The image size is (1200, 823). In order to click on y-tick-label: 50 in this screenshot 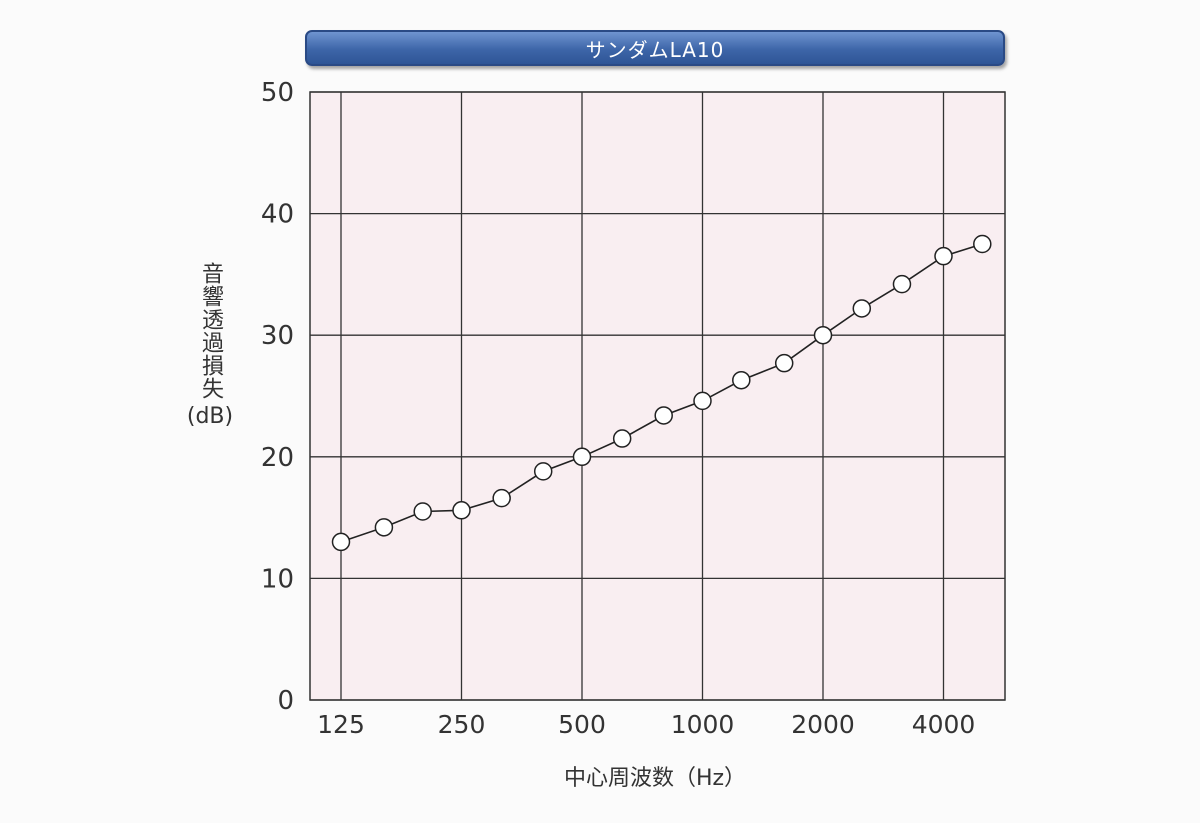, I will do `click(277, 93)`.